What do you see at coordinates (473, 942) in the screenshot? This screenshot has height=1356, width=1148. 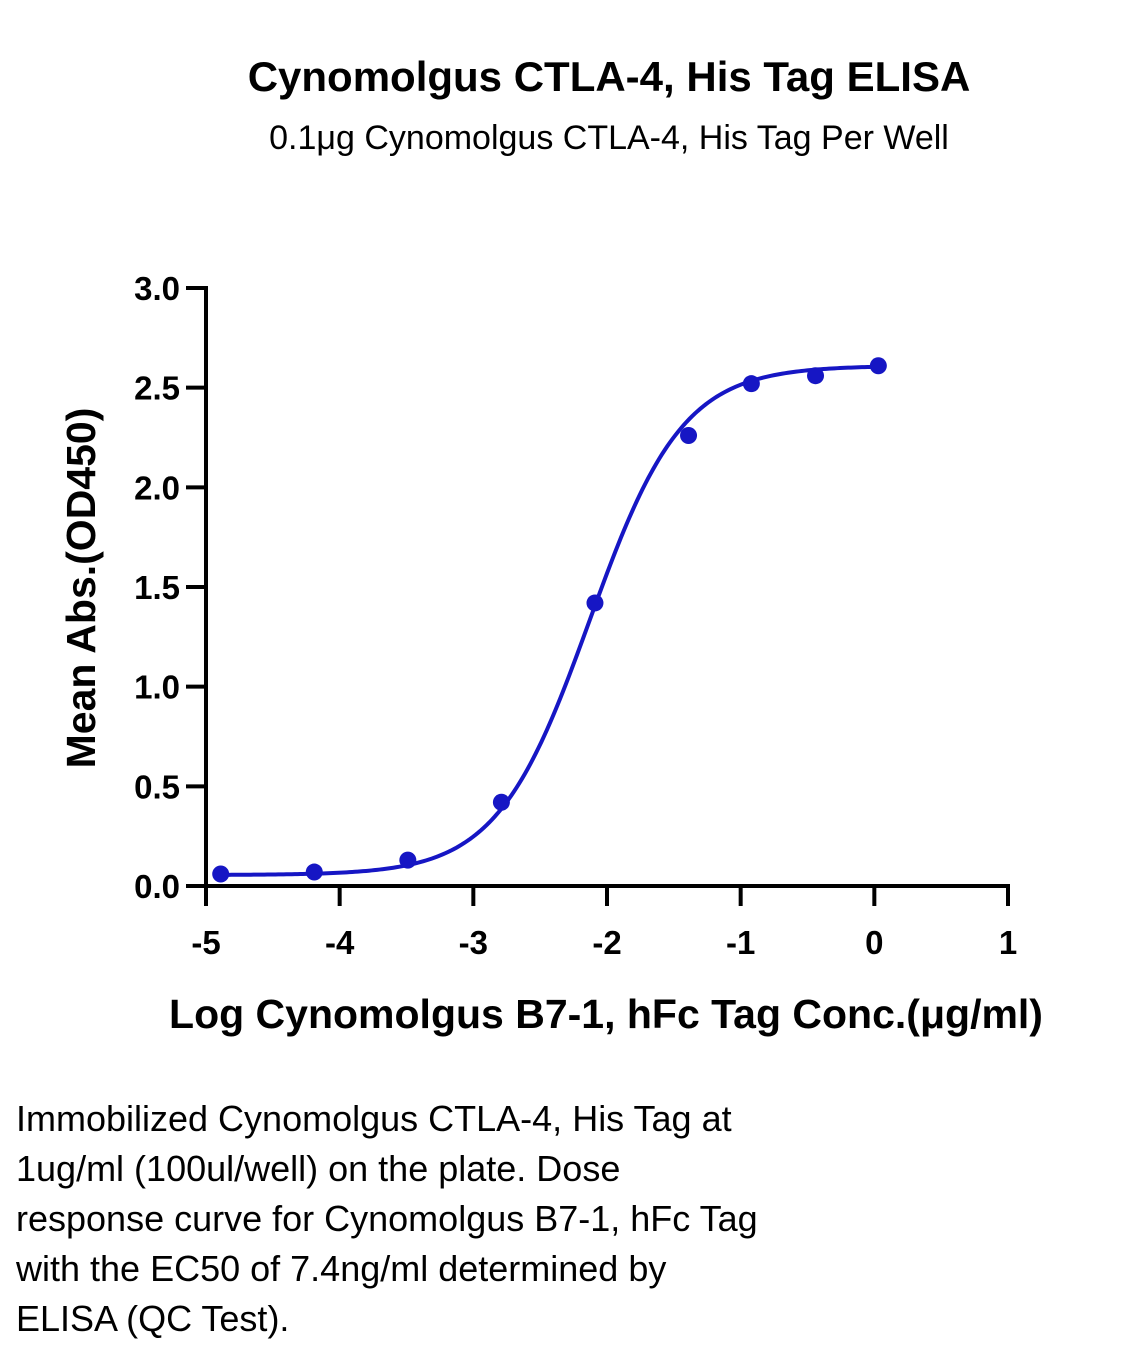 I see `x-tick-label: -3` at bounding box center [473, 942].